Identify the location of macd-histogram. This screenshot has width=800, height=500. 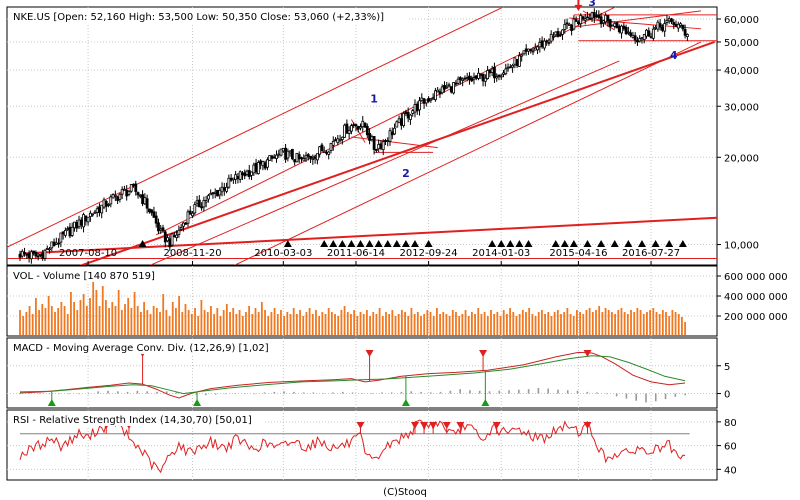
(352, 395).